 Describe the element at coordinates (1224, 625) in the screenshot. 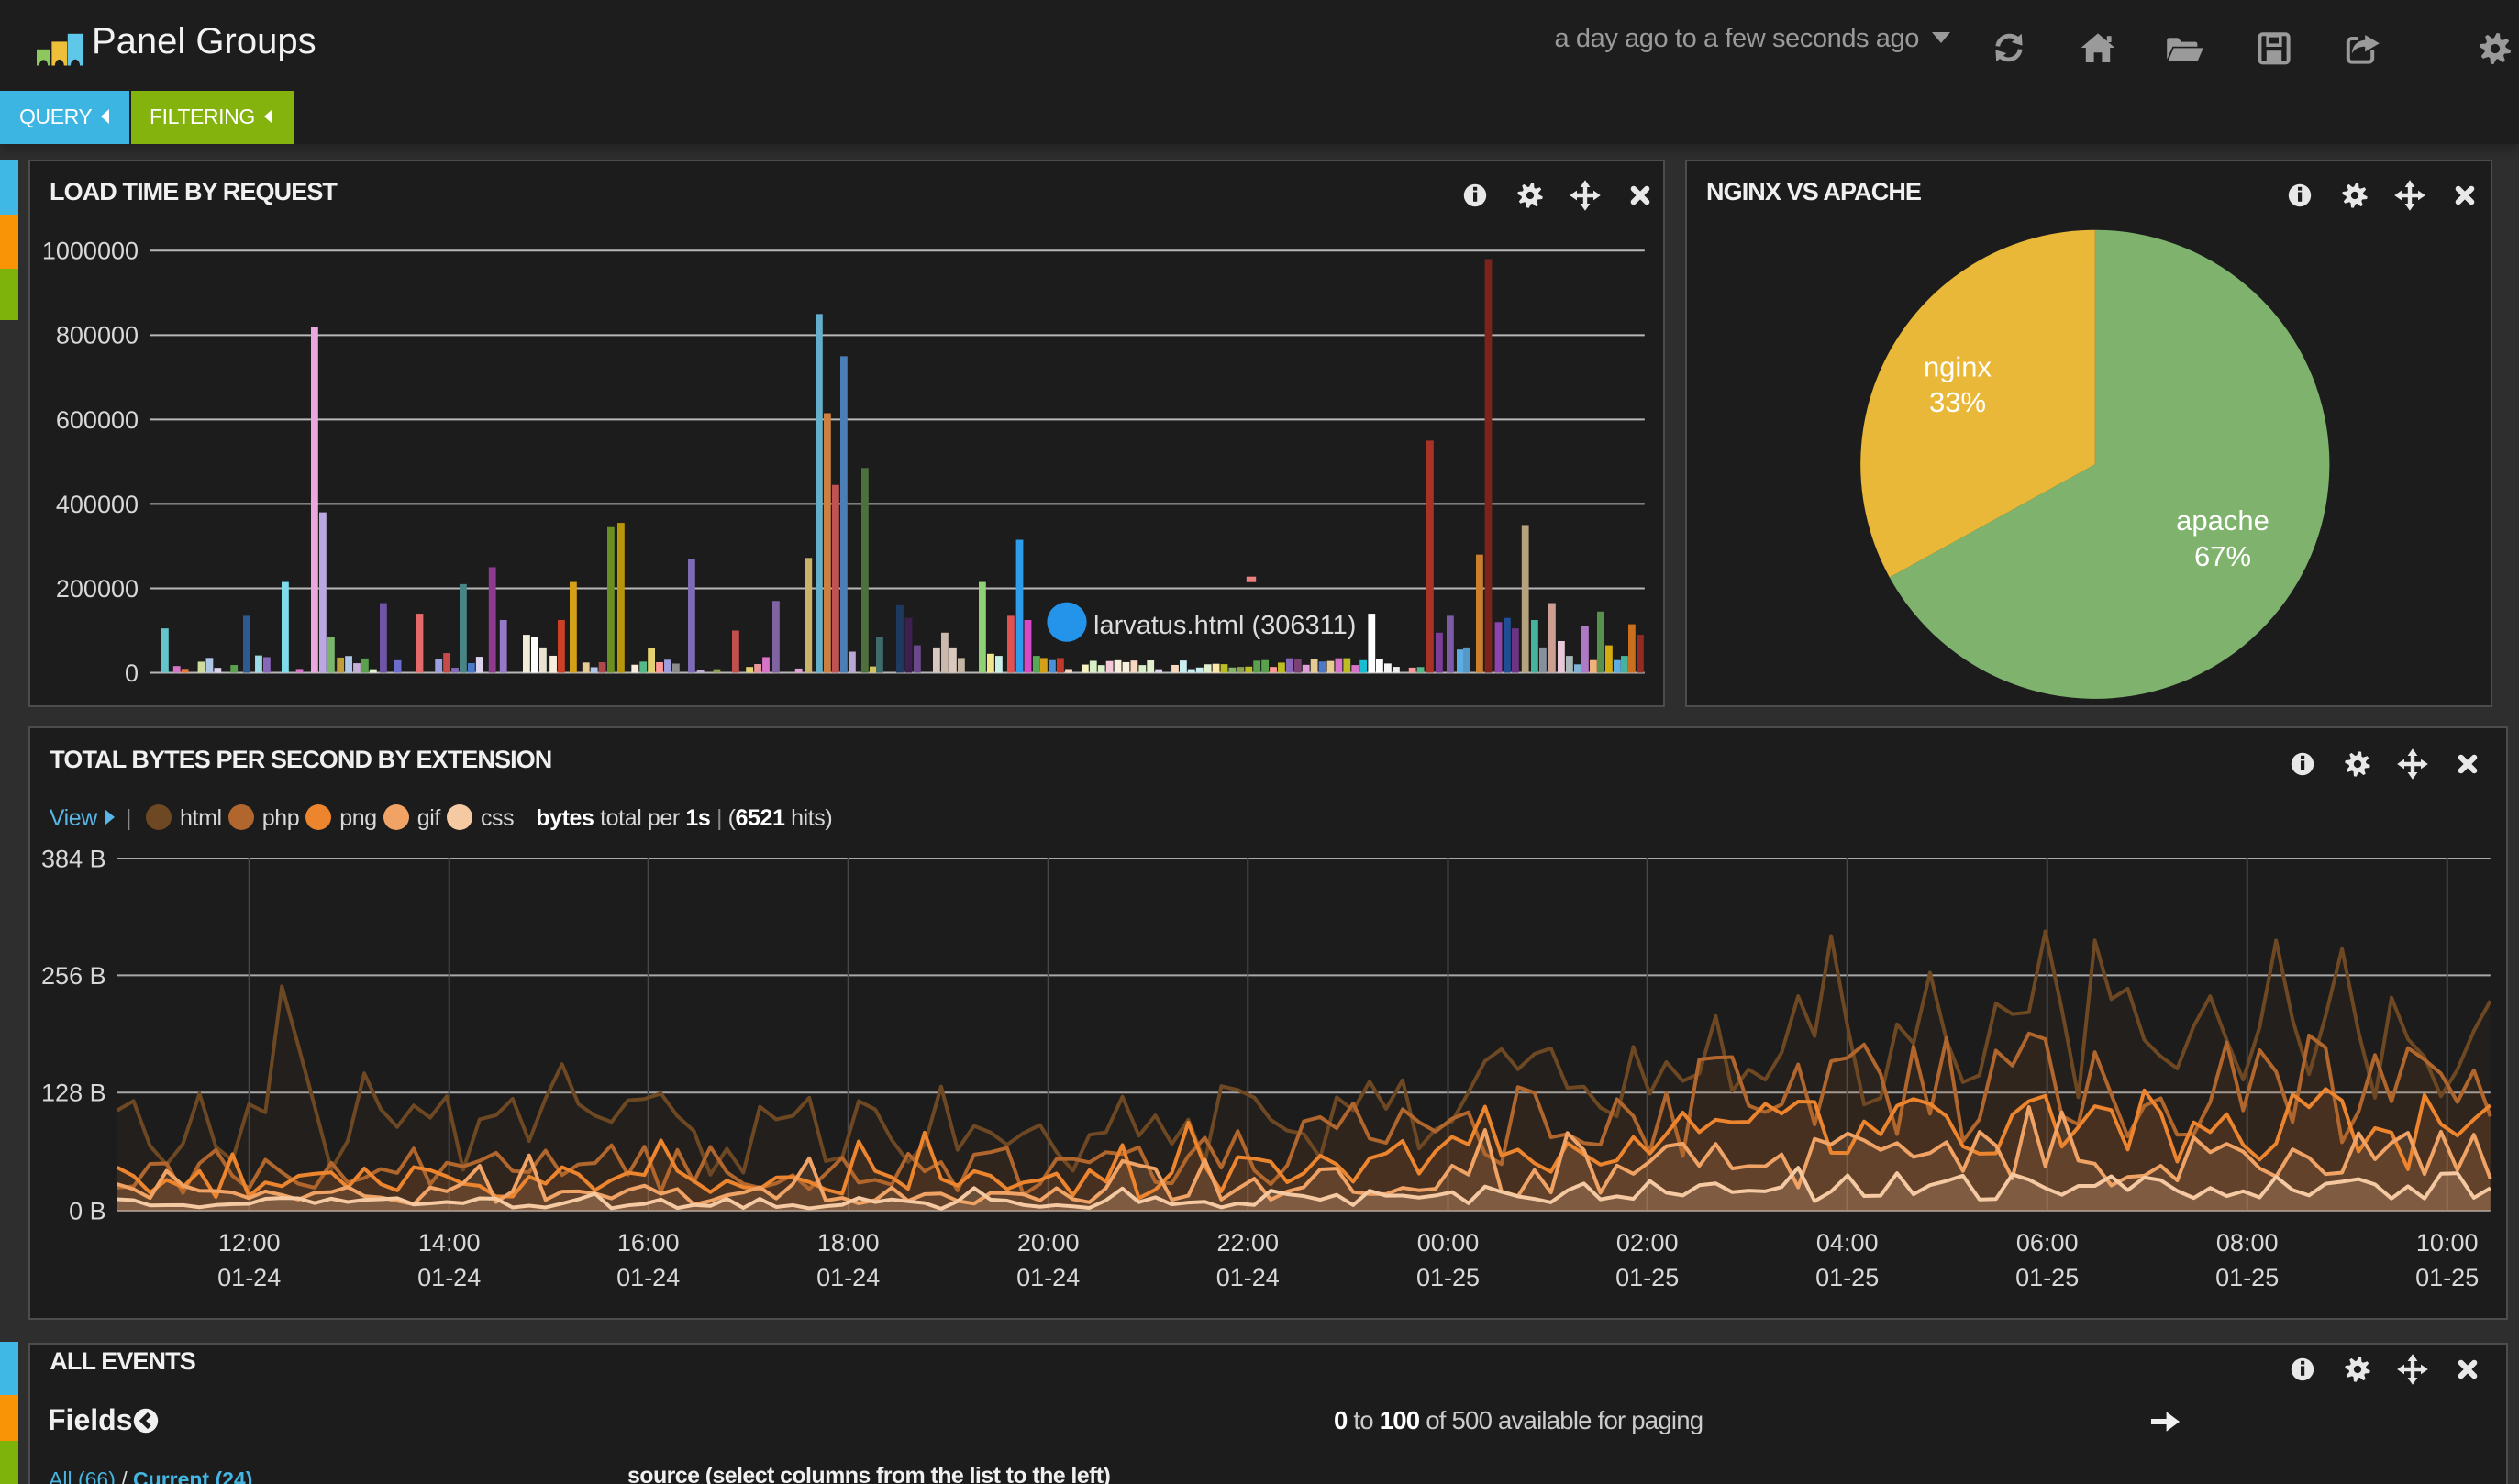

I see `svg-text: larvatus.html (306311)` at that location.